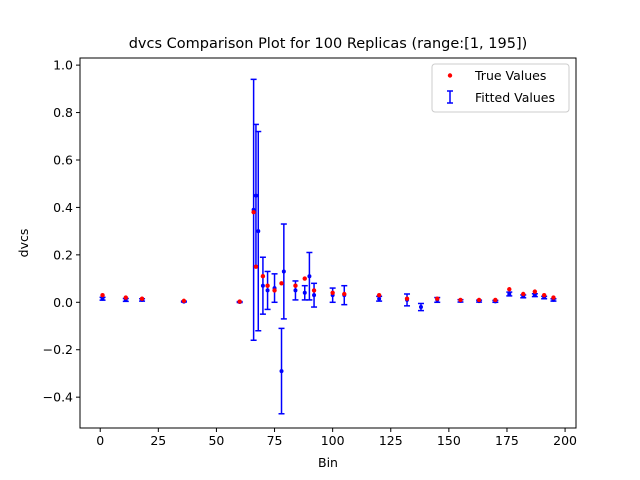  I want to click on x-tick-label: 175, so click(507, 440).